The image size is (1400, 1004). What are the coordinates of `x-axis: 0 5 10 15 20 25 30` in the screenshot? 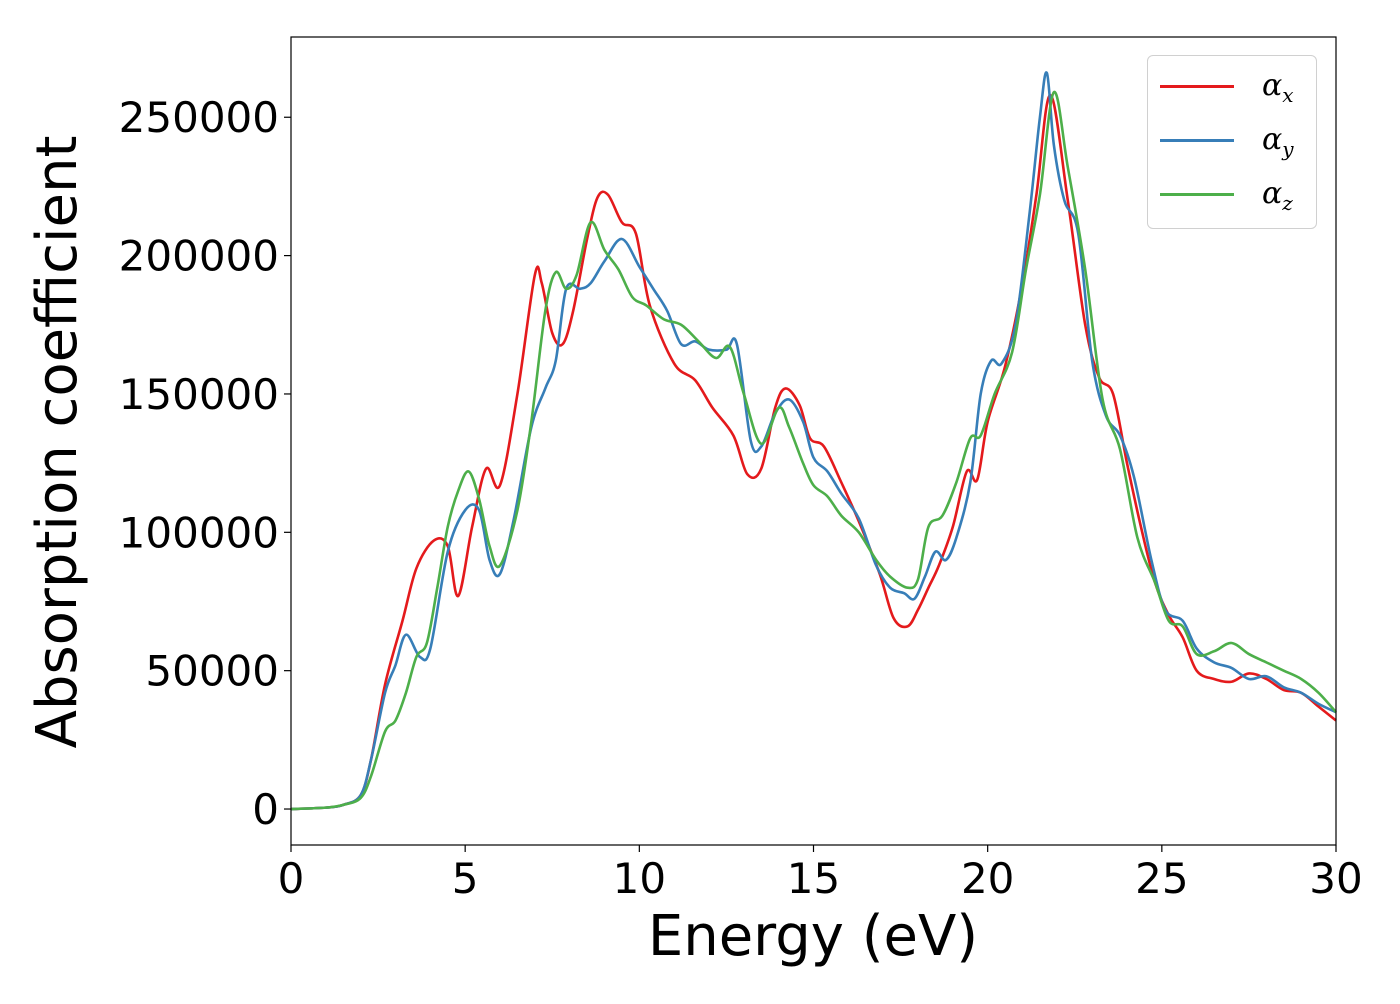 It's located at (820, 874).